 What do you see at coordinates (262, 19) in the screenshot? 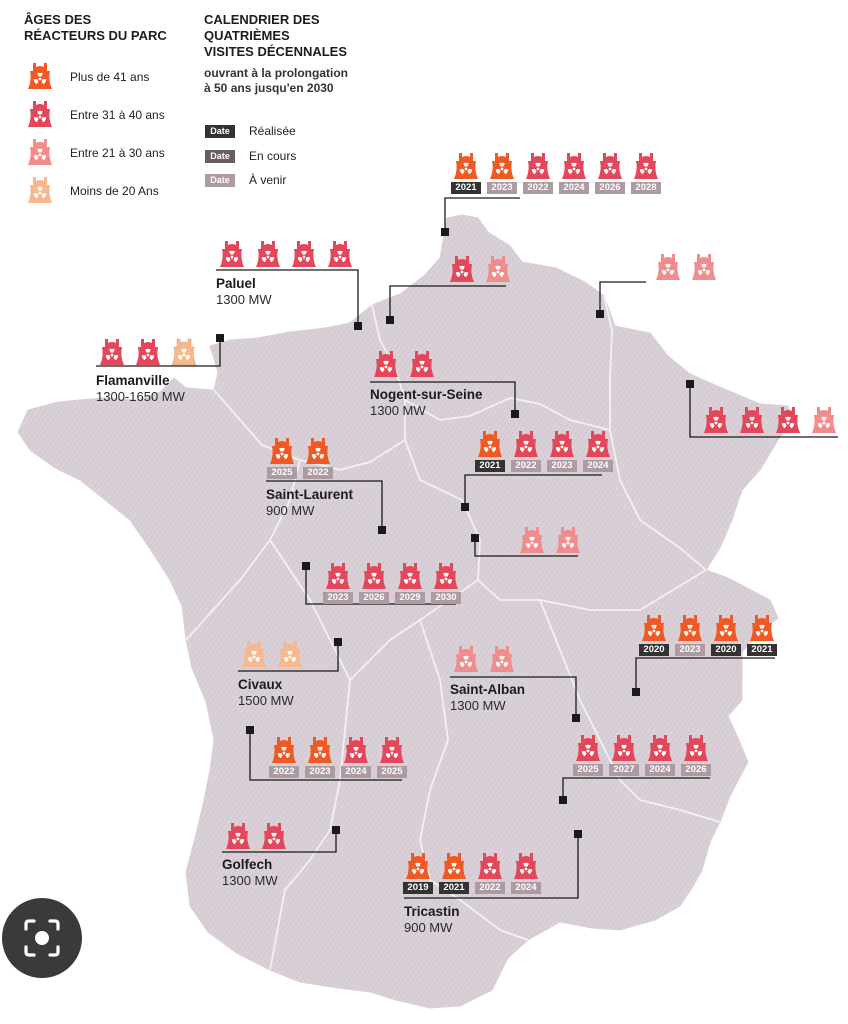
I see `calendar-title-line1: CALENDRIER DES` at bounding box center [262, 19].